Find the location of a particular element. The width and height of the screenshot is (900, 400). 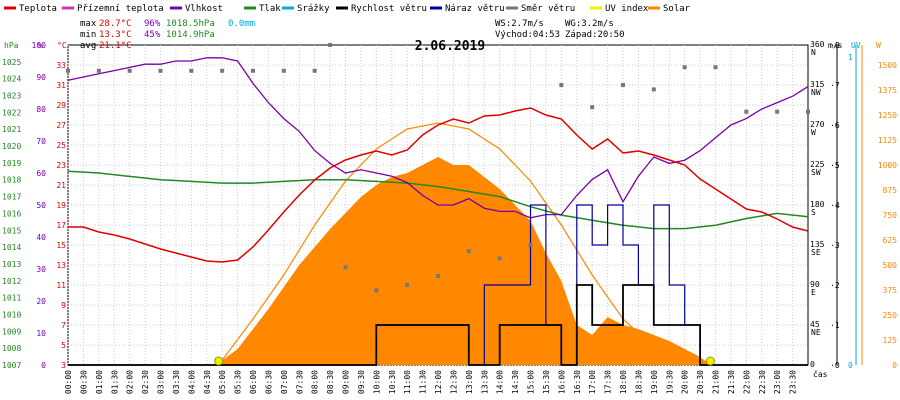

tick-time-34: 17:00 is located at coordinates (592, 382).